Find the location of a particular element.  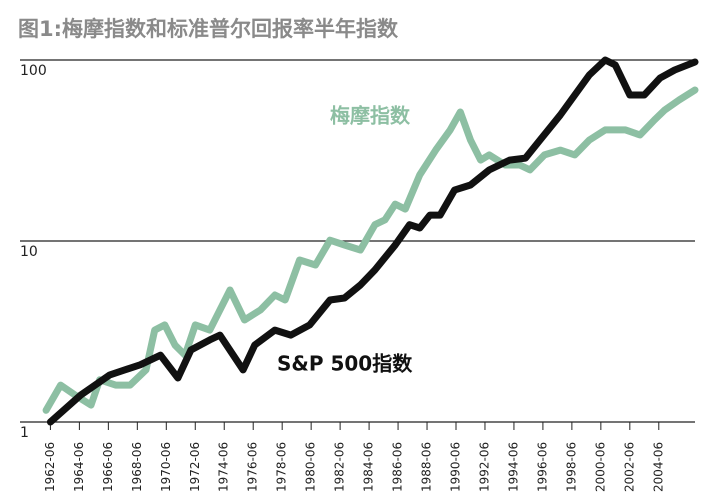

series-label: 梅摩指数 is located at coordinates (370, 116).